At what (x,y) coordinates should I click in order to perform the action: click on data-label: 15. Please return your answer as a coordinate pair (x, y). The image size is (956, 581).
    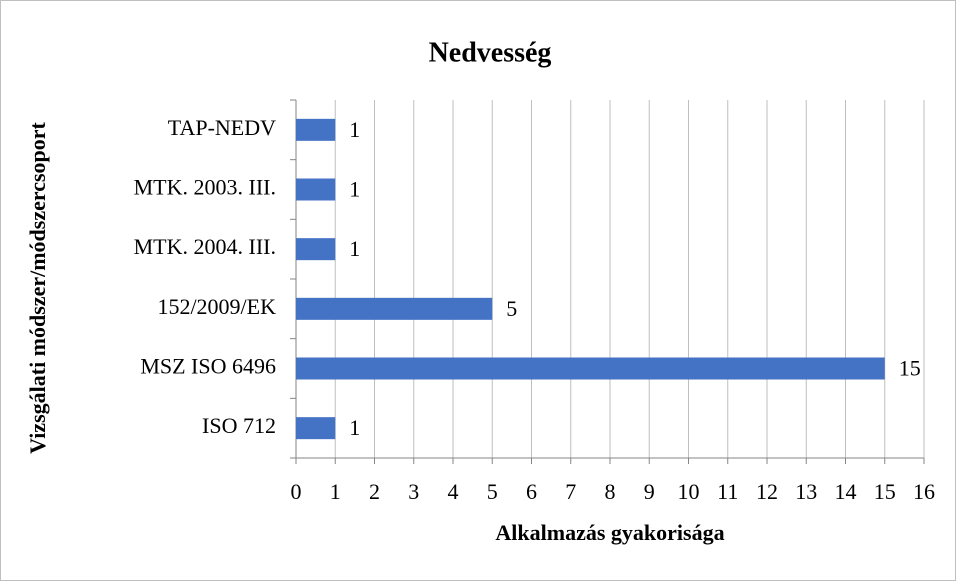
    Looking at the image, I should click on (910, 368).